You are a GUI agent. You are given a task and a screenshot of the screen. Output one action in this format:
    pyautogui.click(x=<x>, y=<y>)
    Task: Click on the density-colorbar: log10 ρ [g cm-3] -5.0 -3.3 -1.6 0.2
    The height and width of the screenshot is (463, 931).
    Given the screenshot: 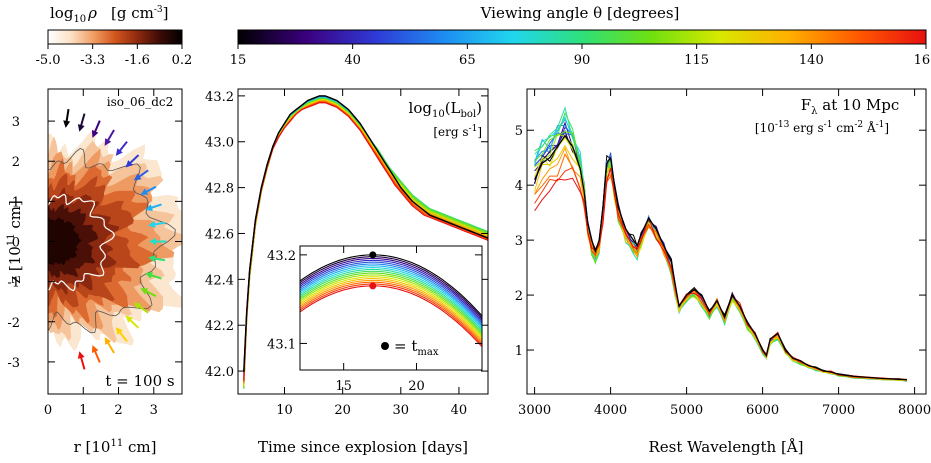 What is the action you would take?
    pyautogui.click(x=113, y=36)
    